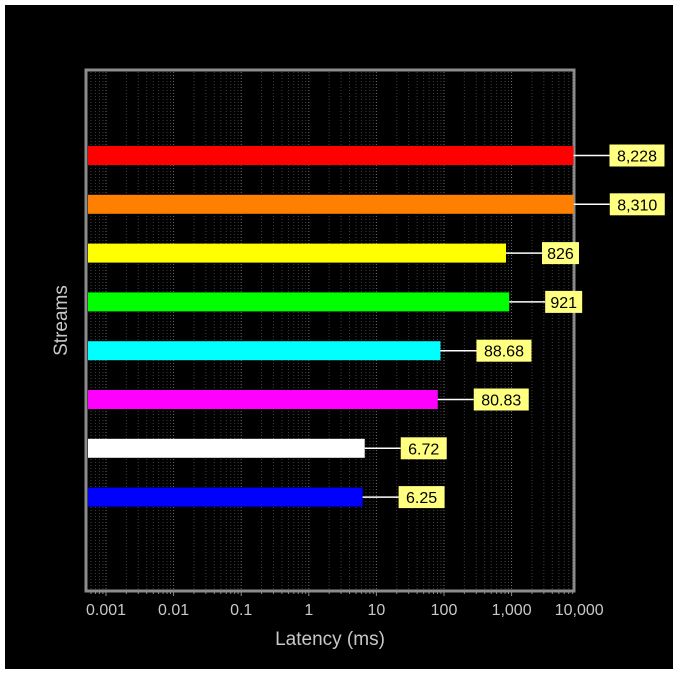 This screenshot has width=678, height=673. What do you see at coordinates (308, 610) in the screenshot?
I see `x-tick-label-3: 1` at bounding box center [308, 610].